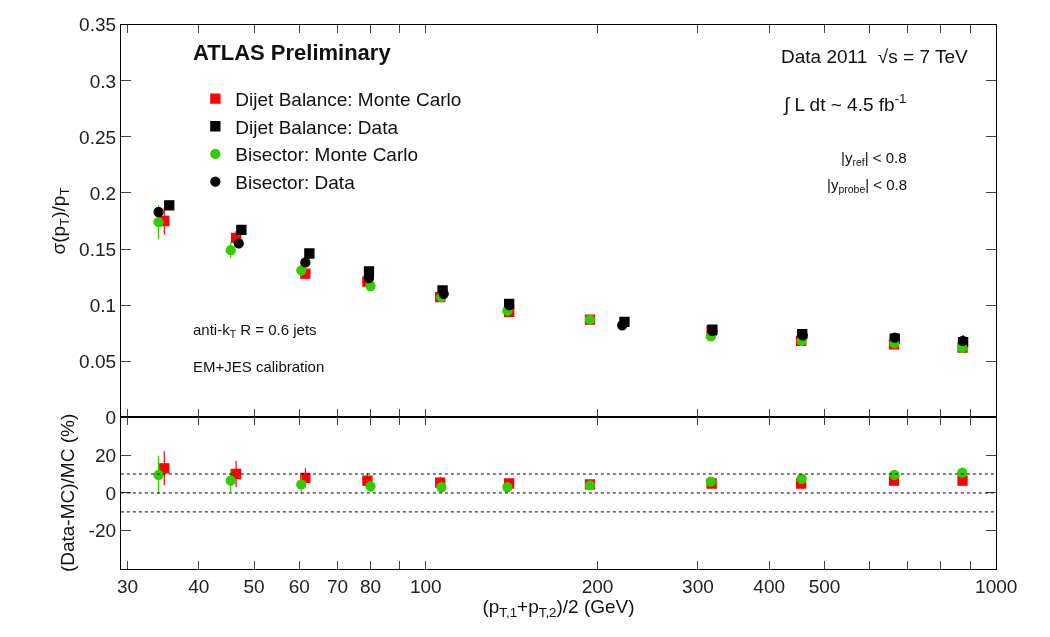  Describe the element at coordinates (103, 81) in the screenshot. I see `y-tick-label: 0.3` at that location.